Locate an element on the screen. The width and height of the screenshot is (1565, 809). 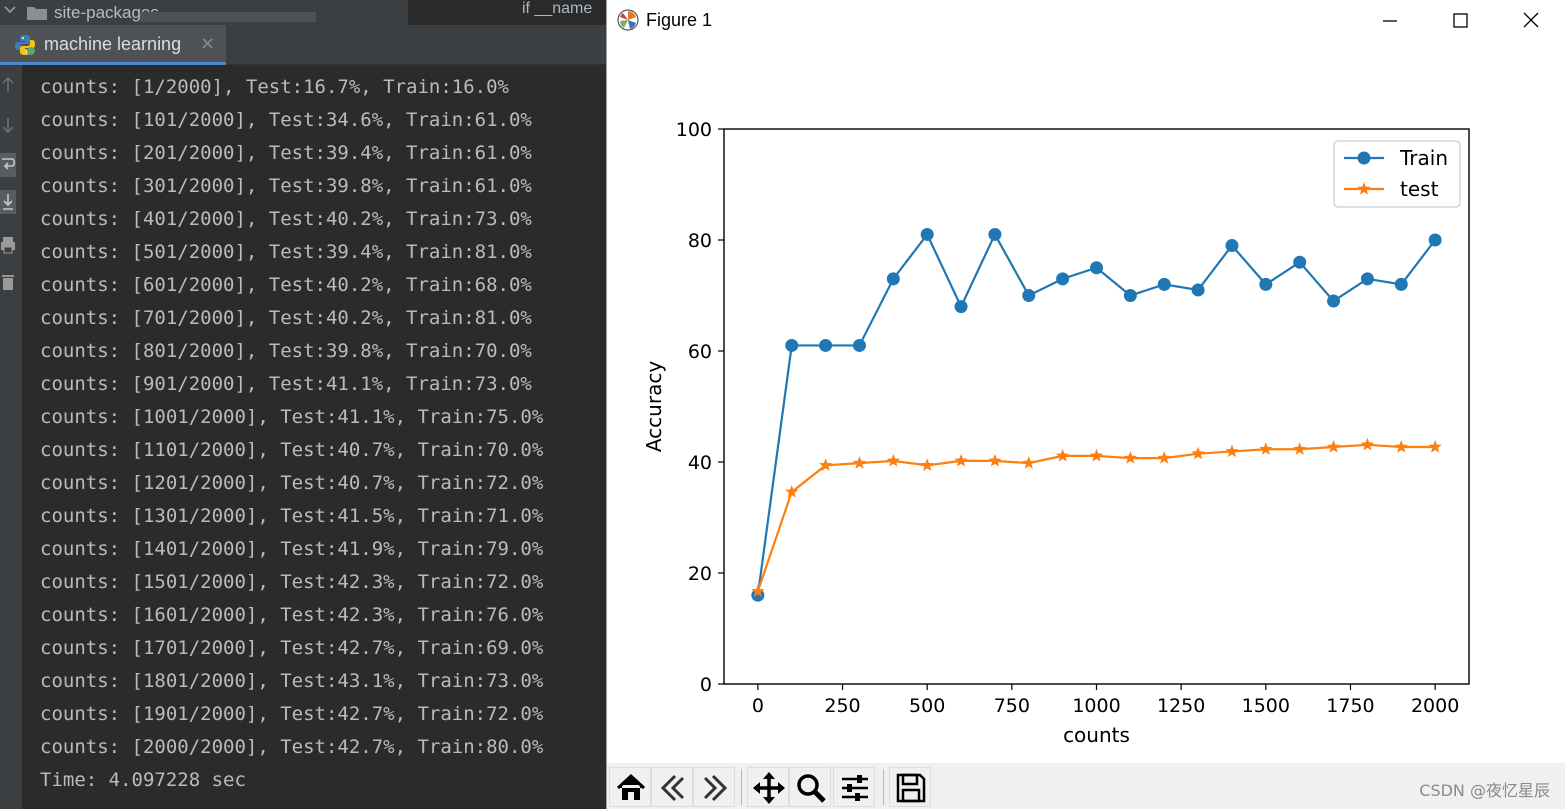
window-title: Figure 1 is located at coordinates (679, 20).